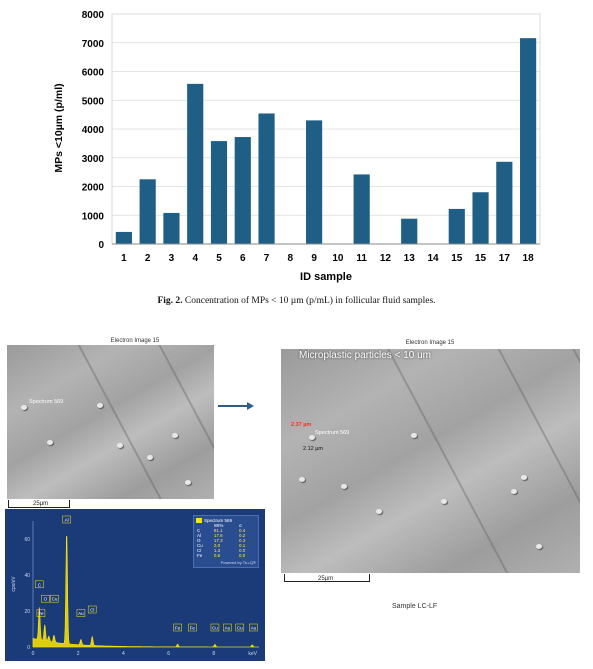 This screenshot has width=593, height=669. What do you see at coordinates (217, 546) in the screenshot?
I see `eds-cell-wt: 2.0` at bounding box center [217, 546].